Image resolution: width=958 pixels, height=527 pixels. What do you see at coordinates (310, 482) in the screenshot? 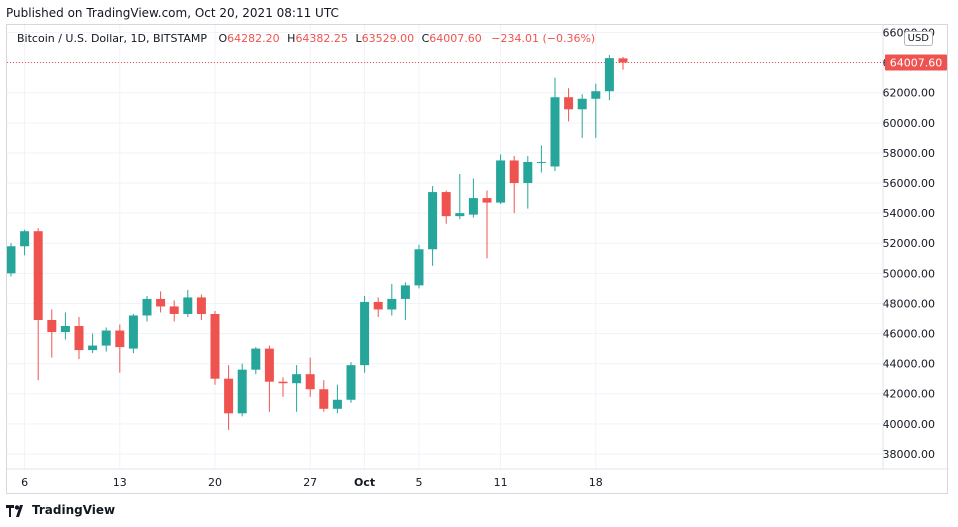
I see `x-tick-label: 27` at bounding box center [310, 482].